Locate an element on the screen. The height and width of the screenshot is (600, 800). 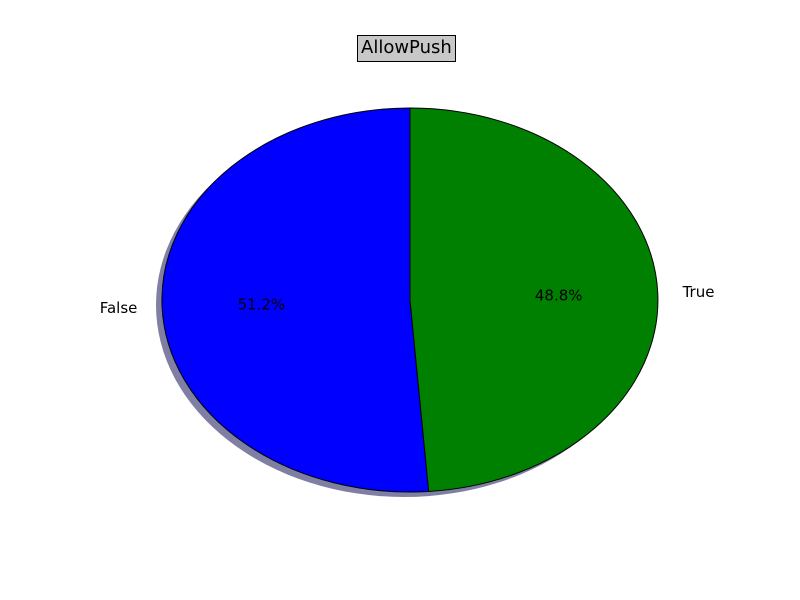
slice-percent-false: 51.2% is located at coordinates (261, 304).